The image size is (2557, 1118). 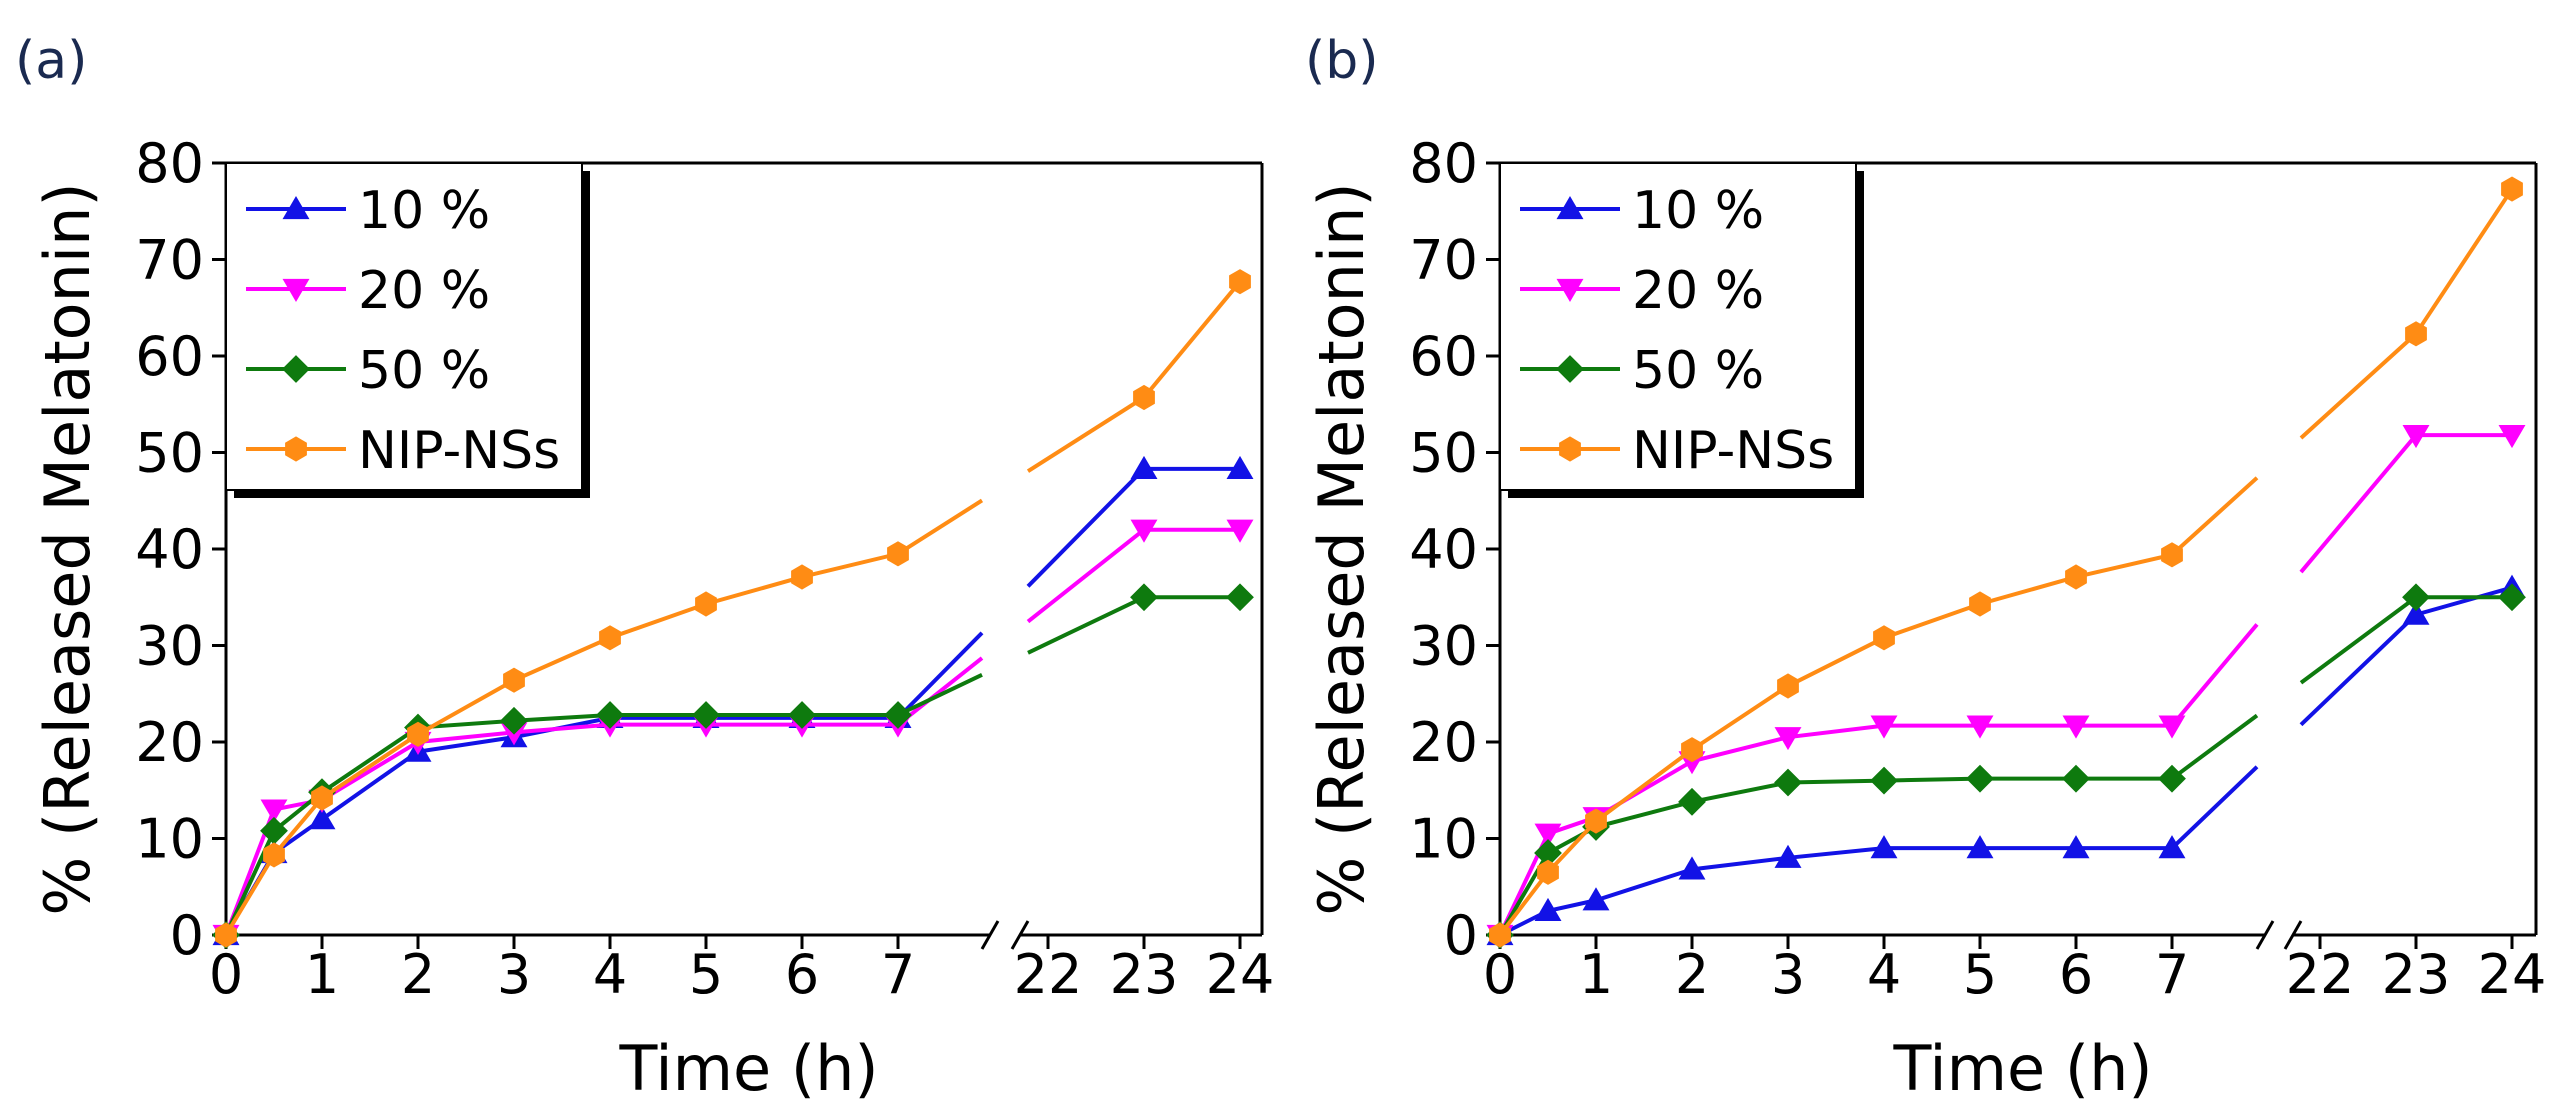 What do you see at coordinates (169, 453) in the screenshot?
I see `y-tick-label: 50` at bounding box center [169, 453].